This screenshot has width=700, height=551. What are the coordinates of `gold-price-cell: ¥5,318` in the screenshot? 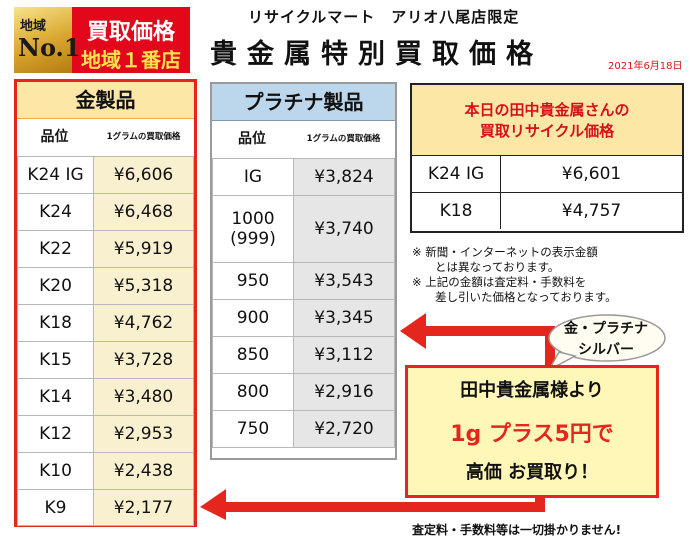 It's located at (143, 286).